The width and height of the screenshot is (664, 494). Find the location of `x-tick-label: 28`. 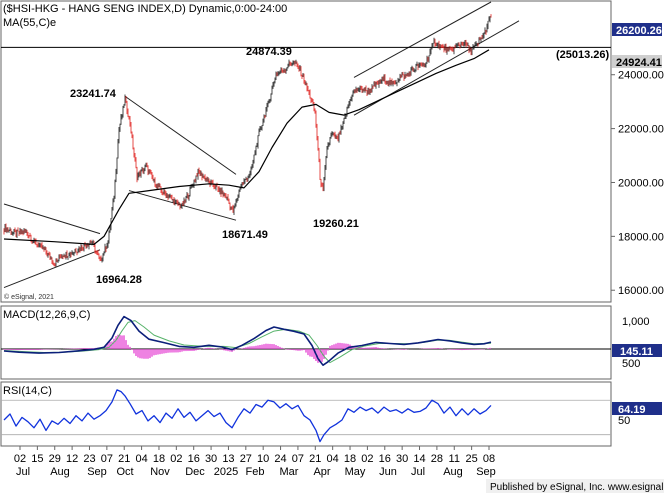

x-tick-label: 28 is located at coordinates (437, 459).